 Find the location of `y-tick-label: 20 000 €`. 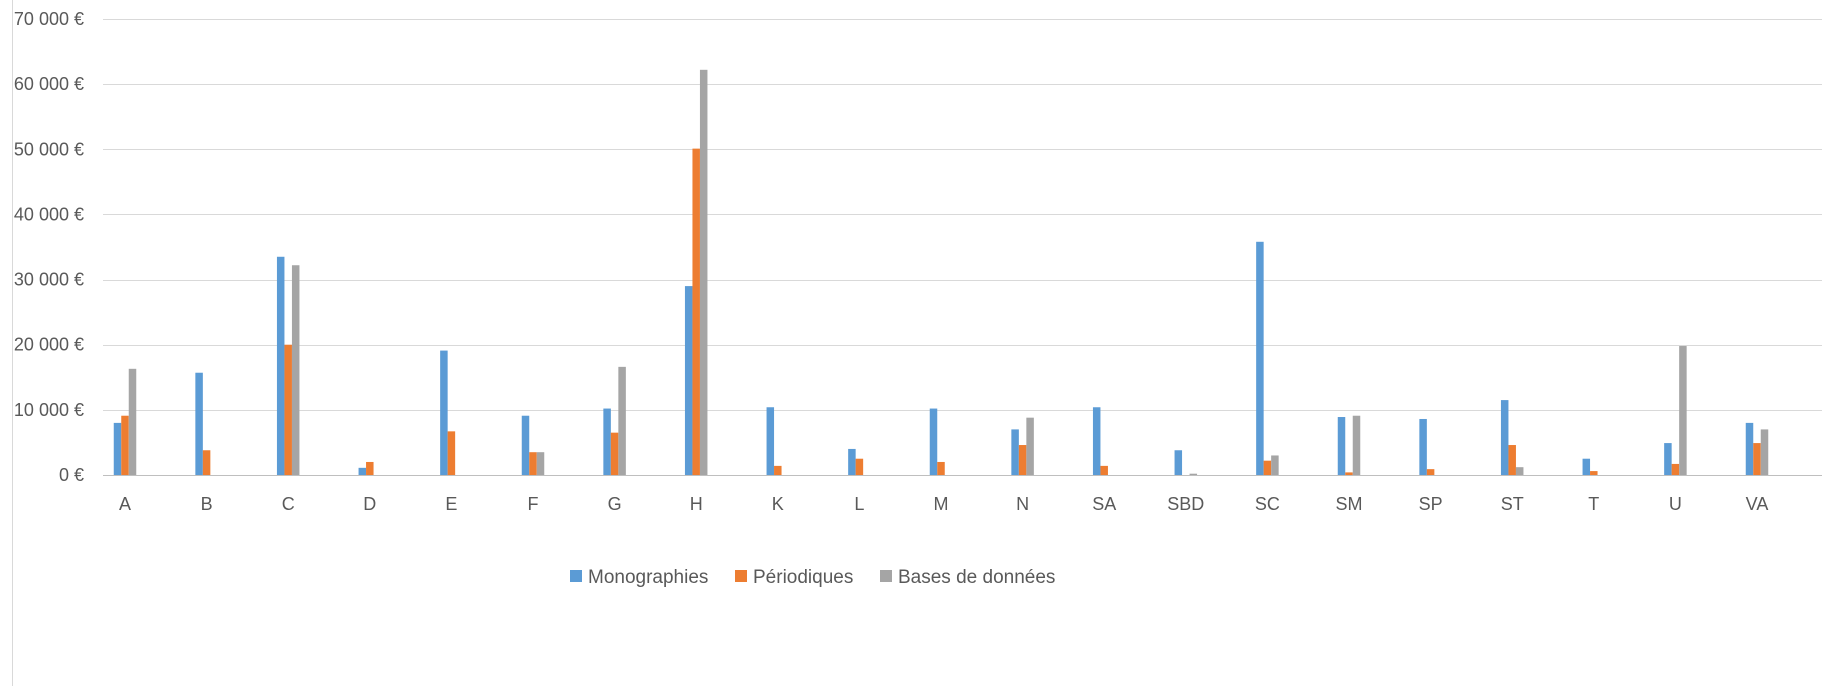

y-tick-label: 20 000 € is located at coordinates (49, 345).